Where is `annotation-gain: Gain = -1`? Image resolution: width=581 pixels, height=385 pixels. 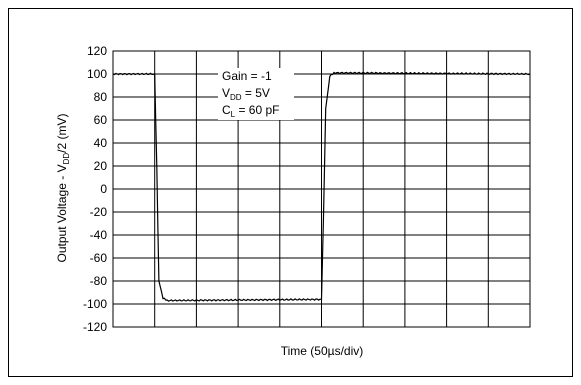
annotation-gain: Gain = -1 is located at coordinates (247, 76).